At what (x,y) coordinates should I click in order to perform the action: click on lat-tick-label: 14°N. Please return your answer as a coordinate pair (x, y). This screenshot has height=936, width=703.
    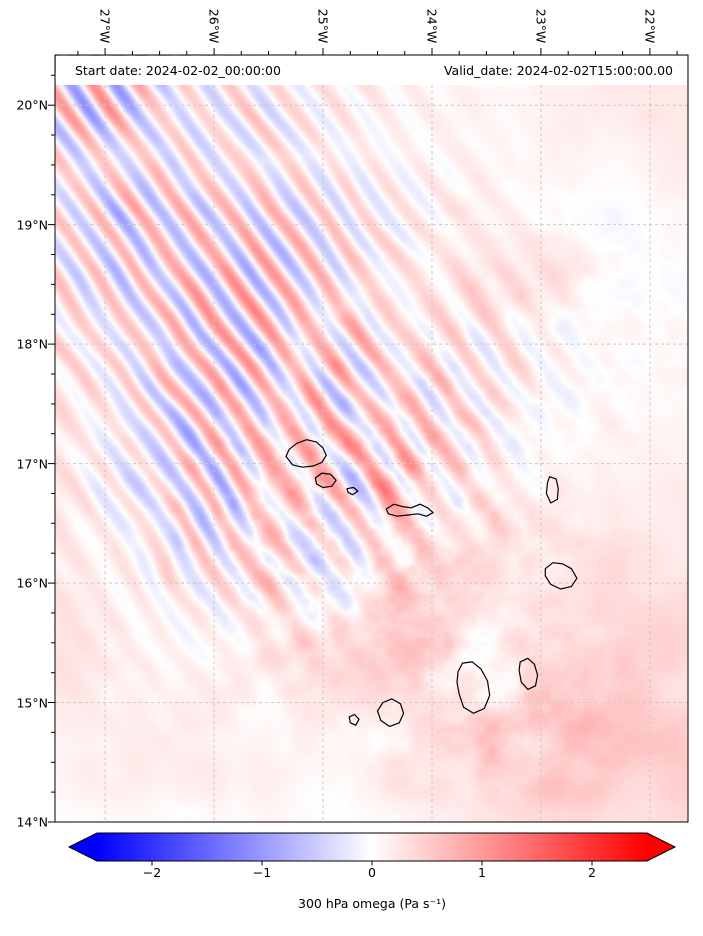
    Looking at the image, I should click on (32, 822).